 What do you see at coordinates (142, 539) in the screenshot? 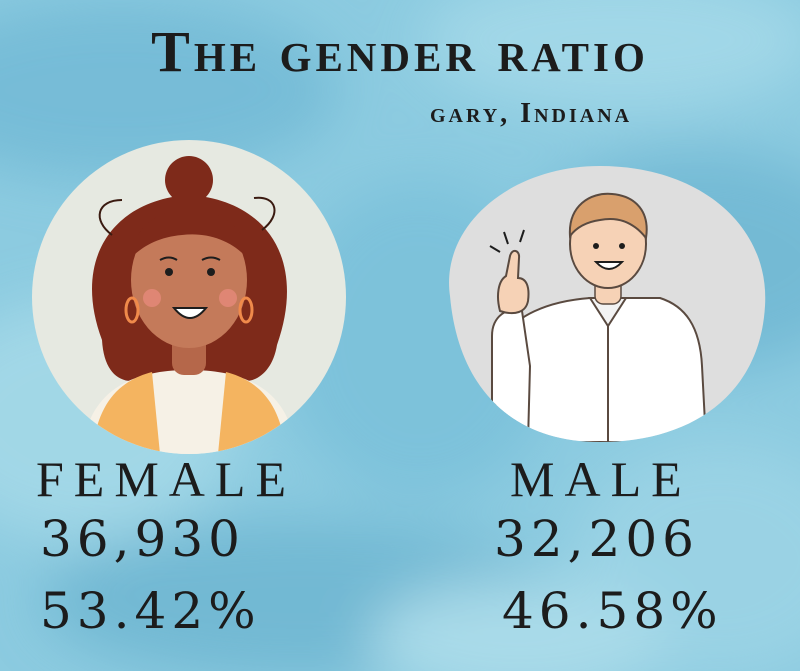
I see `female-count: 36,930` at bounding box center [142, 539].